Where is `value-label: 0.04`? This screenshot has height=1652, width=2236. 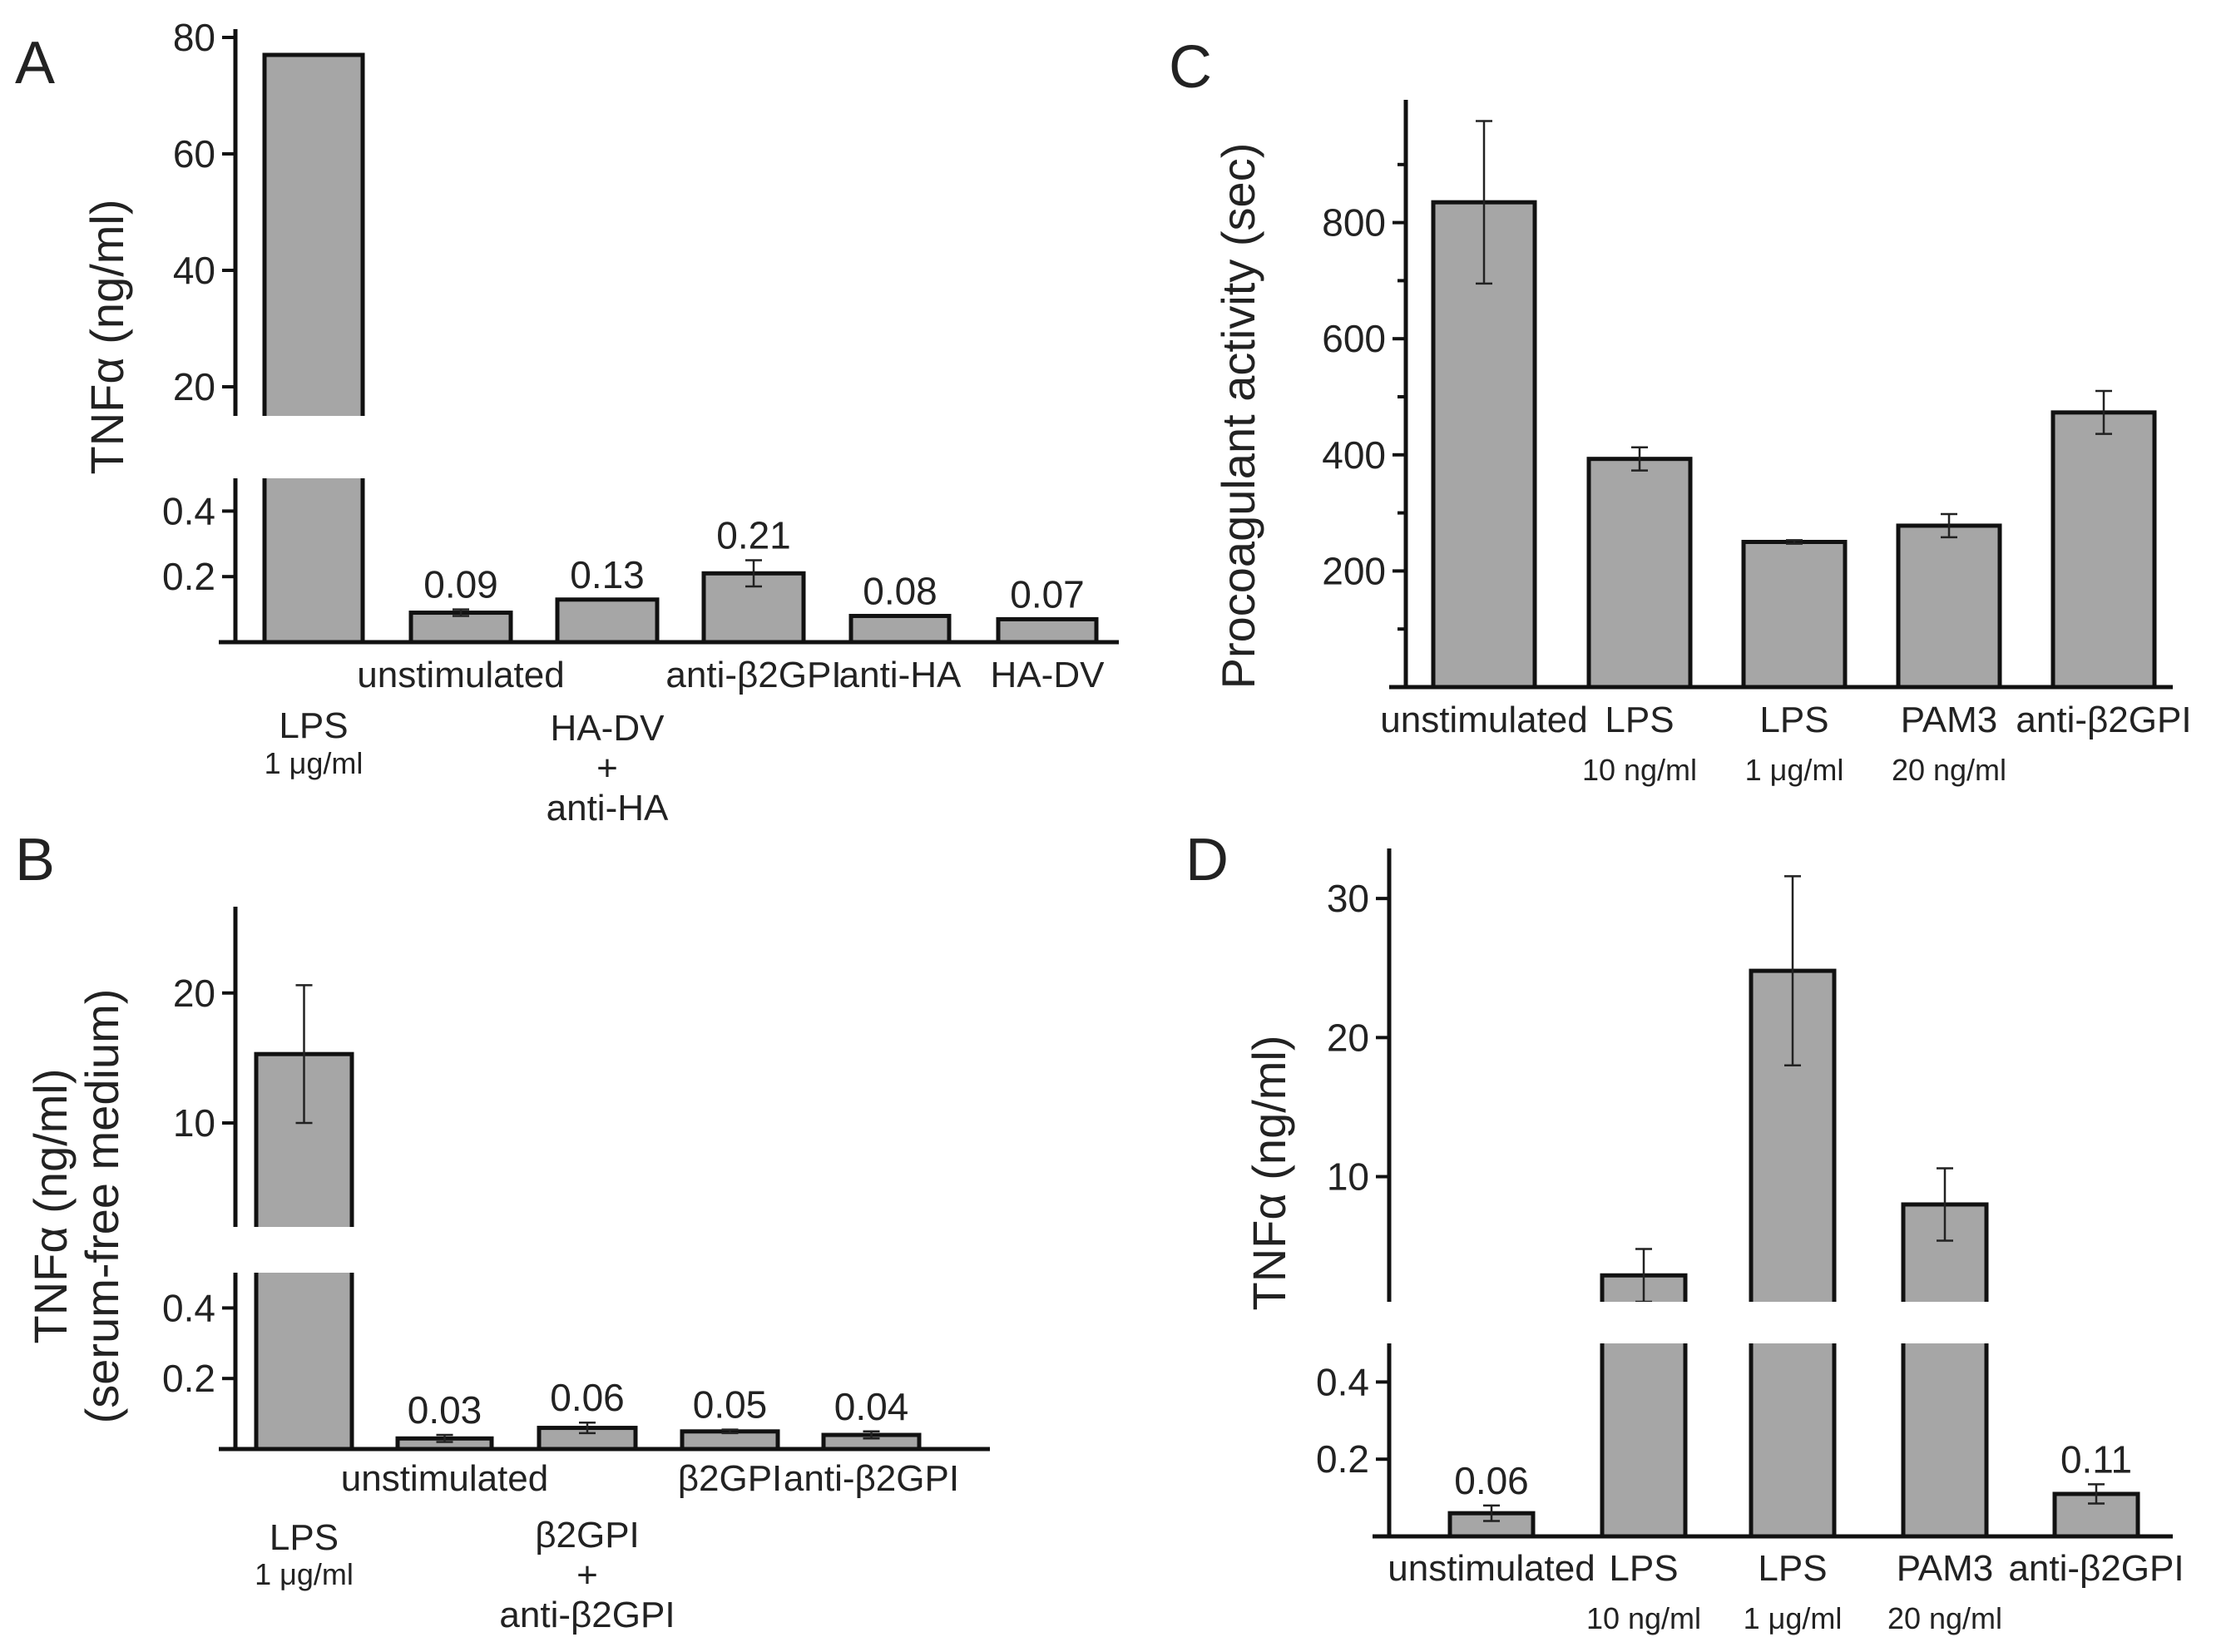
value-label: 0.04 is located at coordinates (872, 1406).